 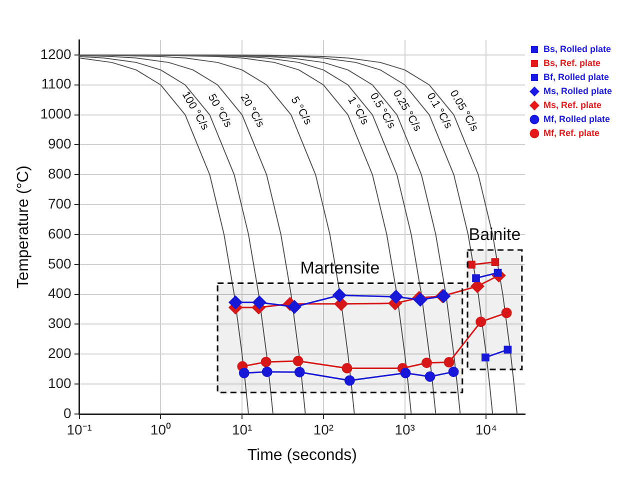 What do you see at coordinates (60, 293) in the screenshot?
I see `y-tick-label: 400` at bounding box center [60, 293].